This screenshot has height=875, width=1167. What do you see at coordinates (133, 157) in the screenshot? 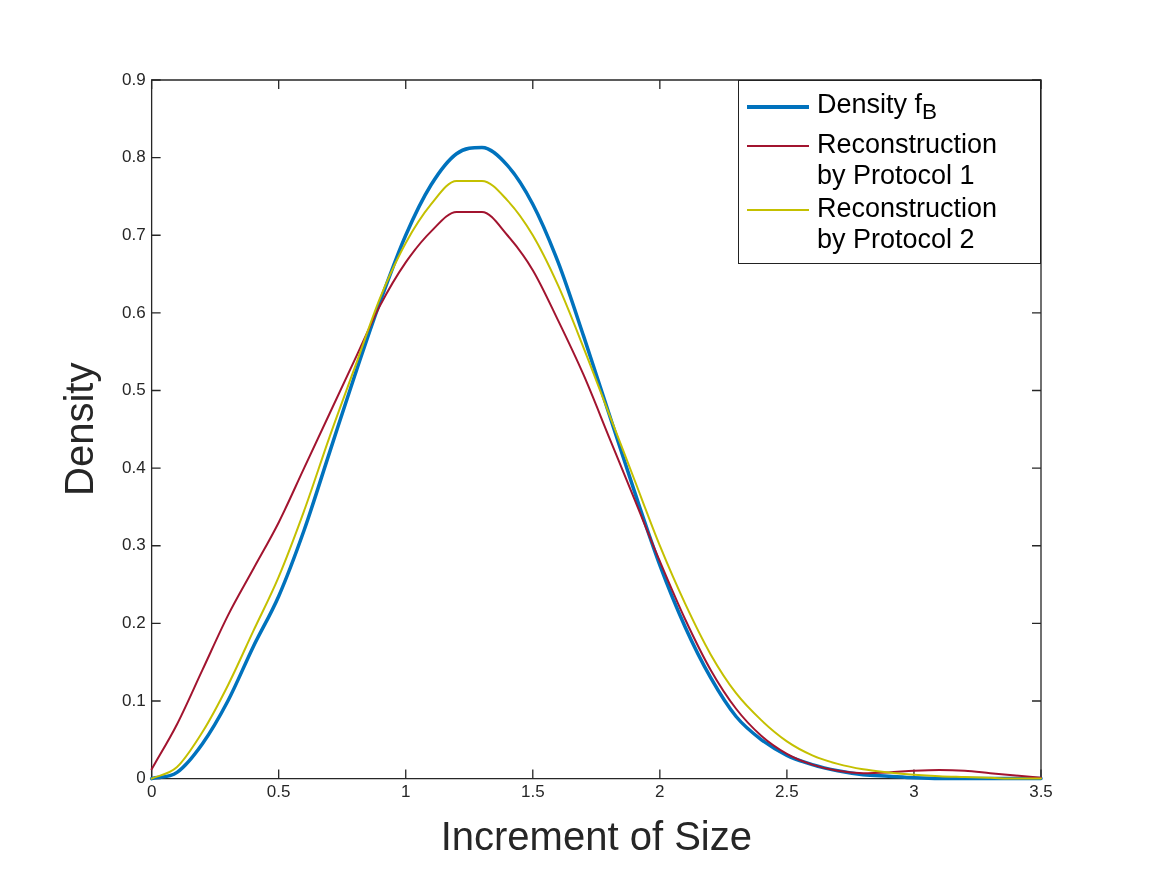
I see `y-tick-label: 0.8` at bounding box center [133, 157].